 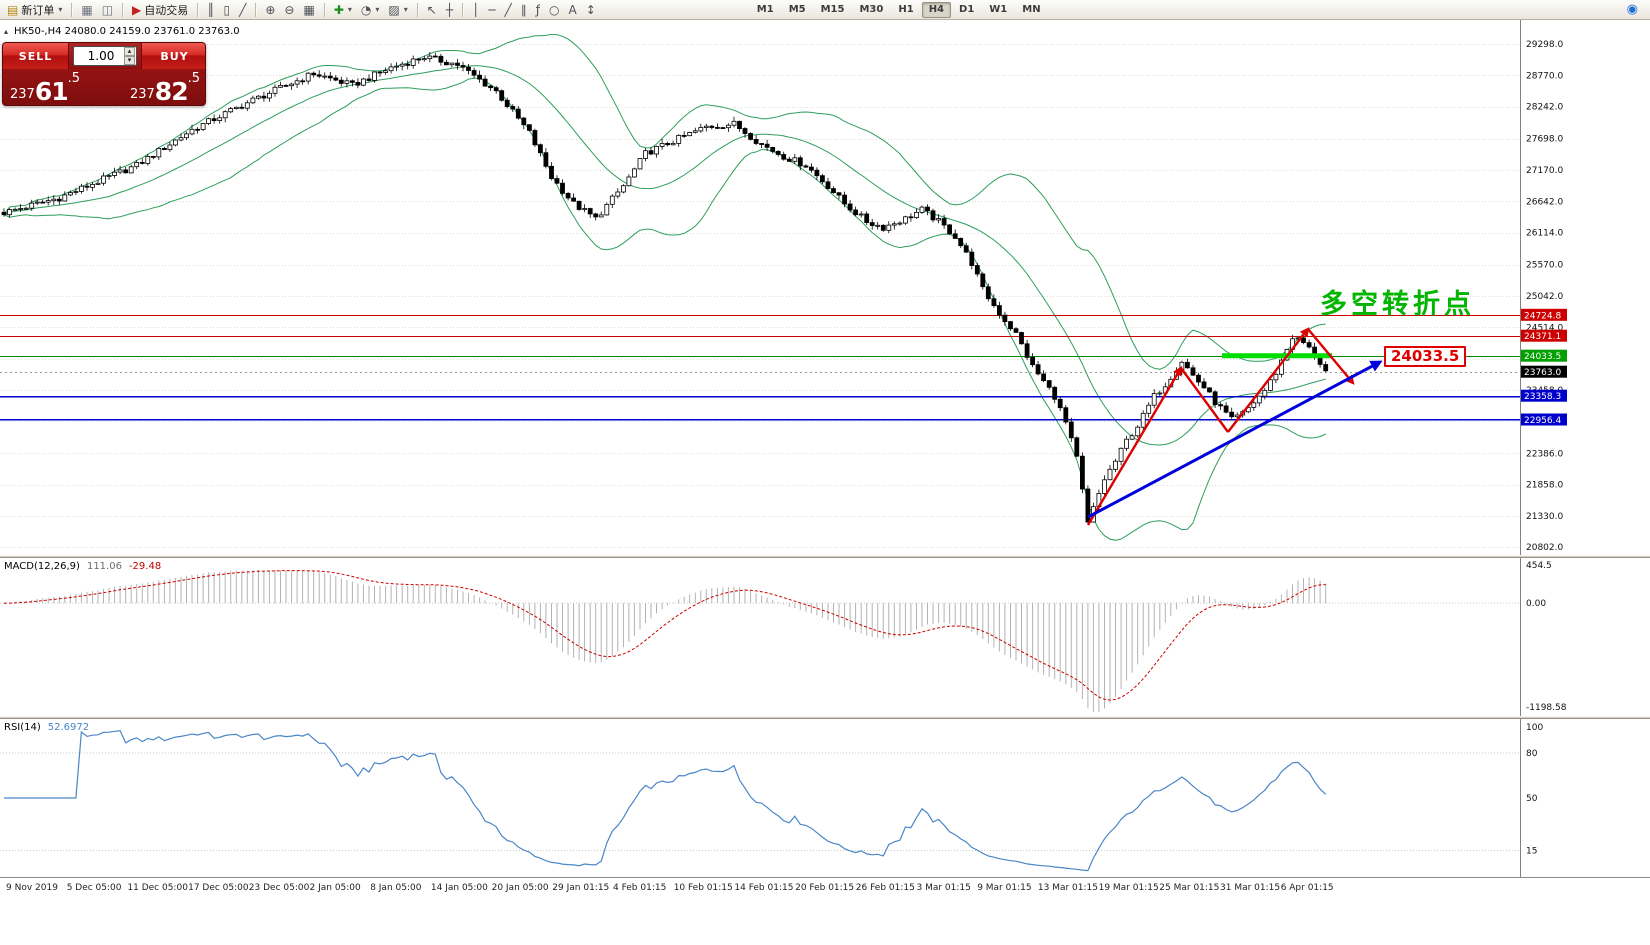 I want to click on rsi-value: 52.6972, so click(x=68, y=727).